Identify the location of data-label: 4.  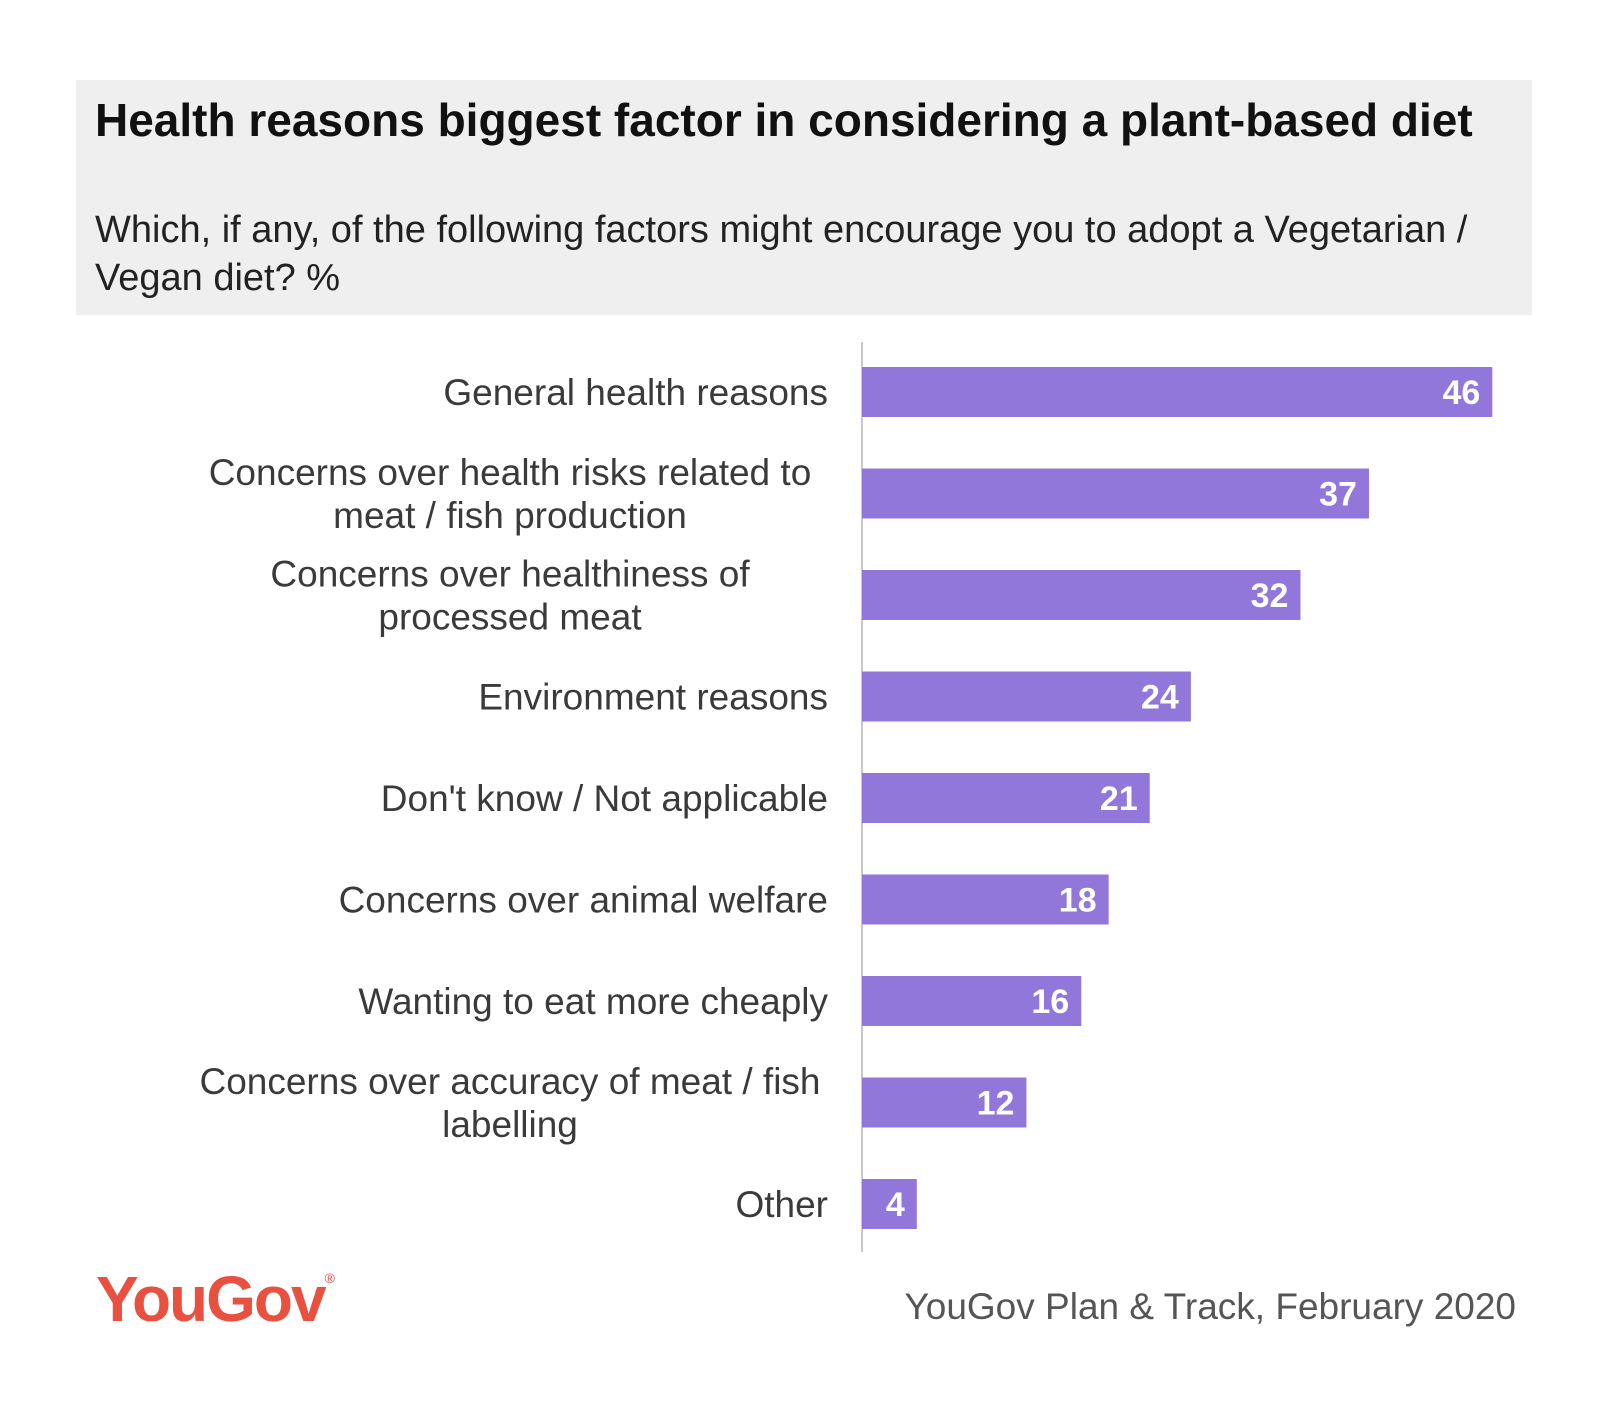
(895, 1205).